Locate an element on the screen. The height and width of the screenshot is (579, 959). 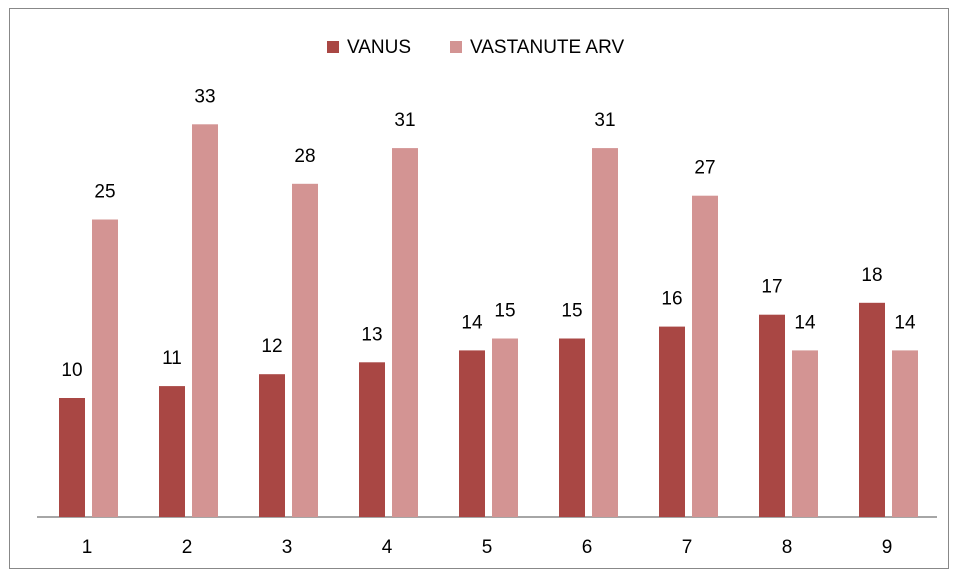
value-label: 27 is located at coordinates (704, 168).